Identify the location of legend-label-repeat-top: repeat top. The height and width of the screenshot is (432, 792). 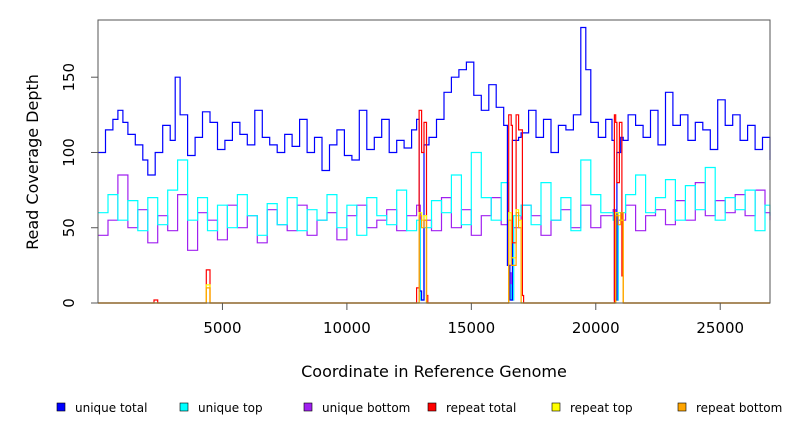
(601, 408).